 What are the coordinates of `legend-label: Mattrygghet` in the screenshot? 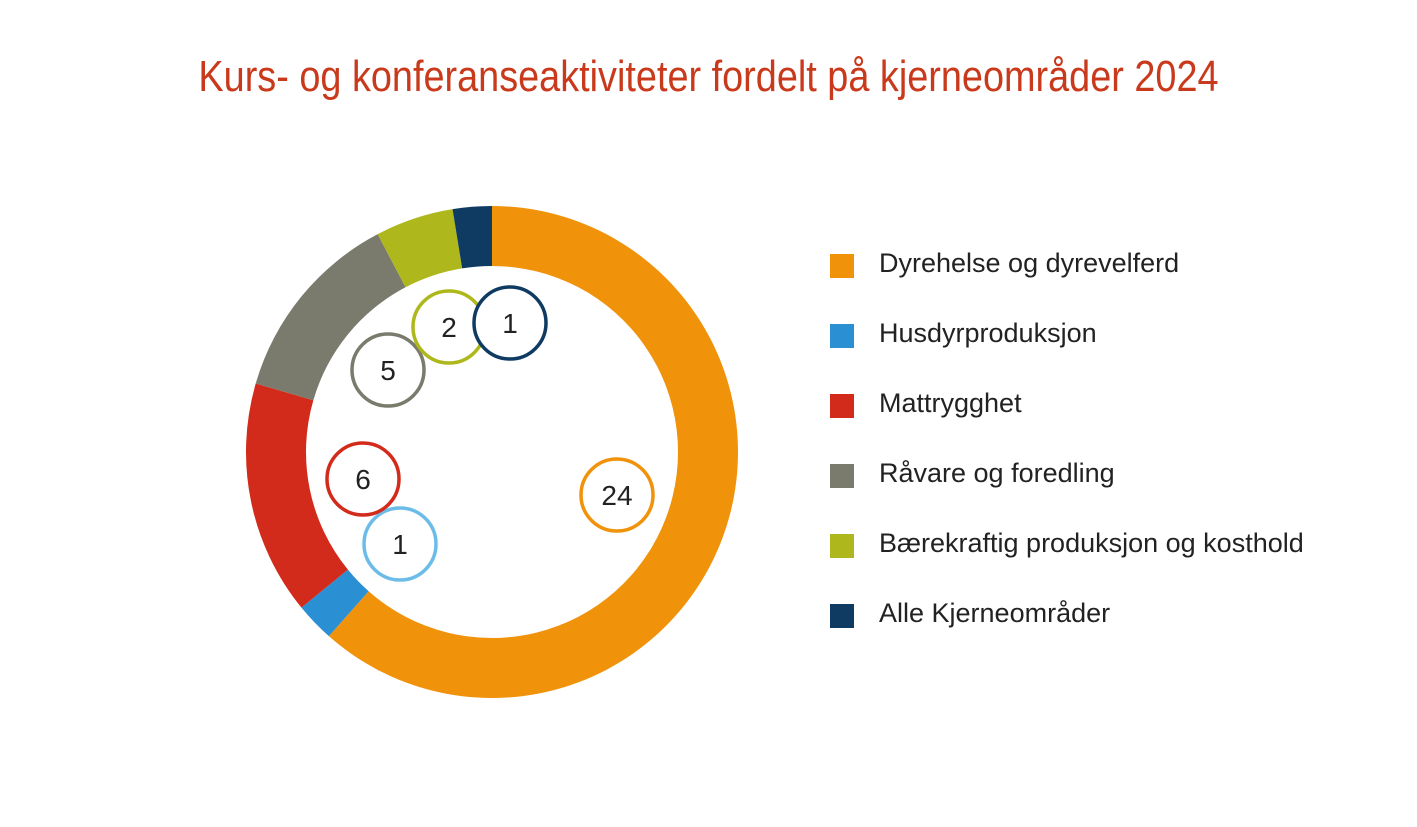 It's located at (950, 403).